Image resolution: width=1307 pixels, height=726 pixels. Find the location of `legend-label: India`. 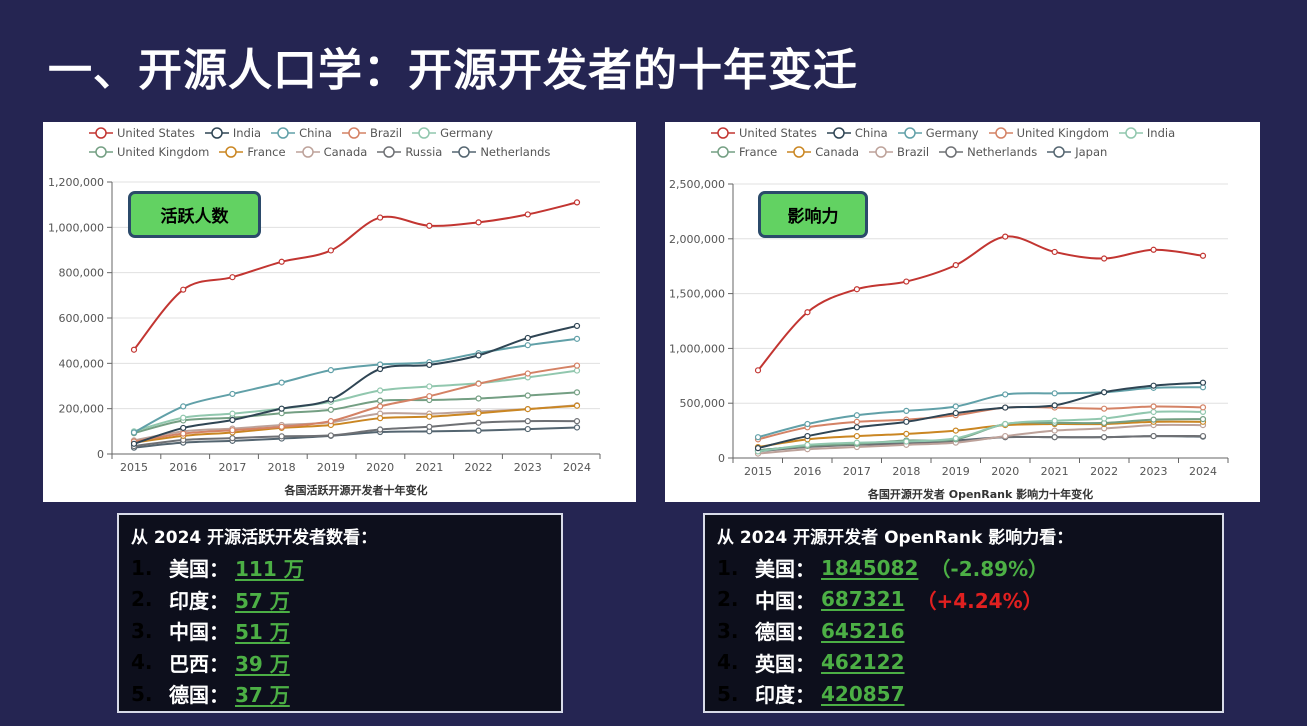

legend-label: India is located at coordinates (247, 133).